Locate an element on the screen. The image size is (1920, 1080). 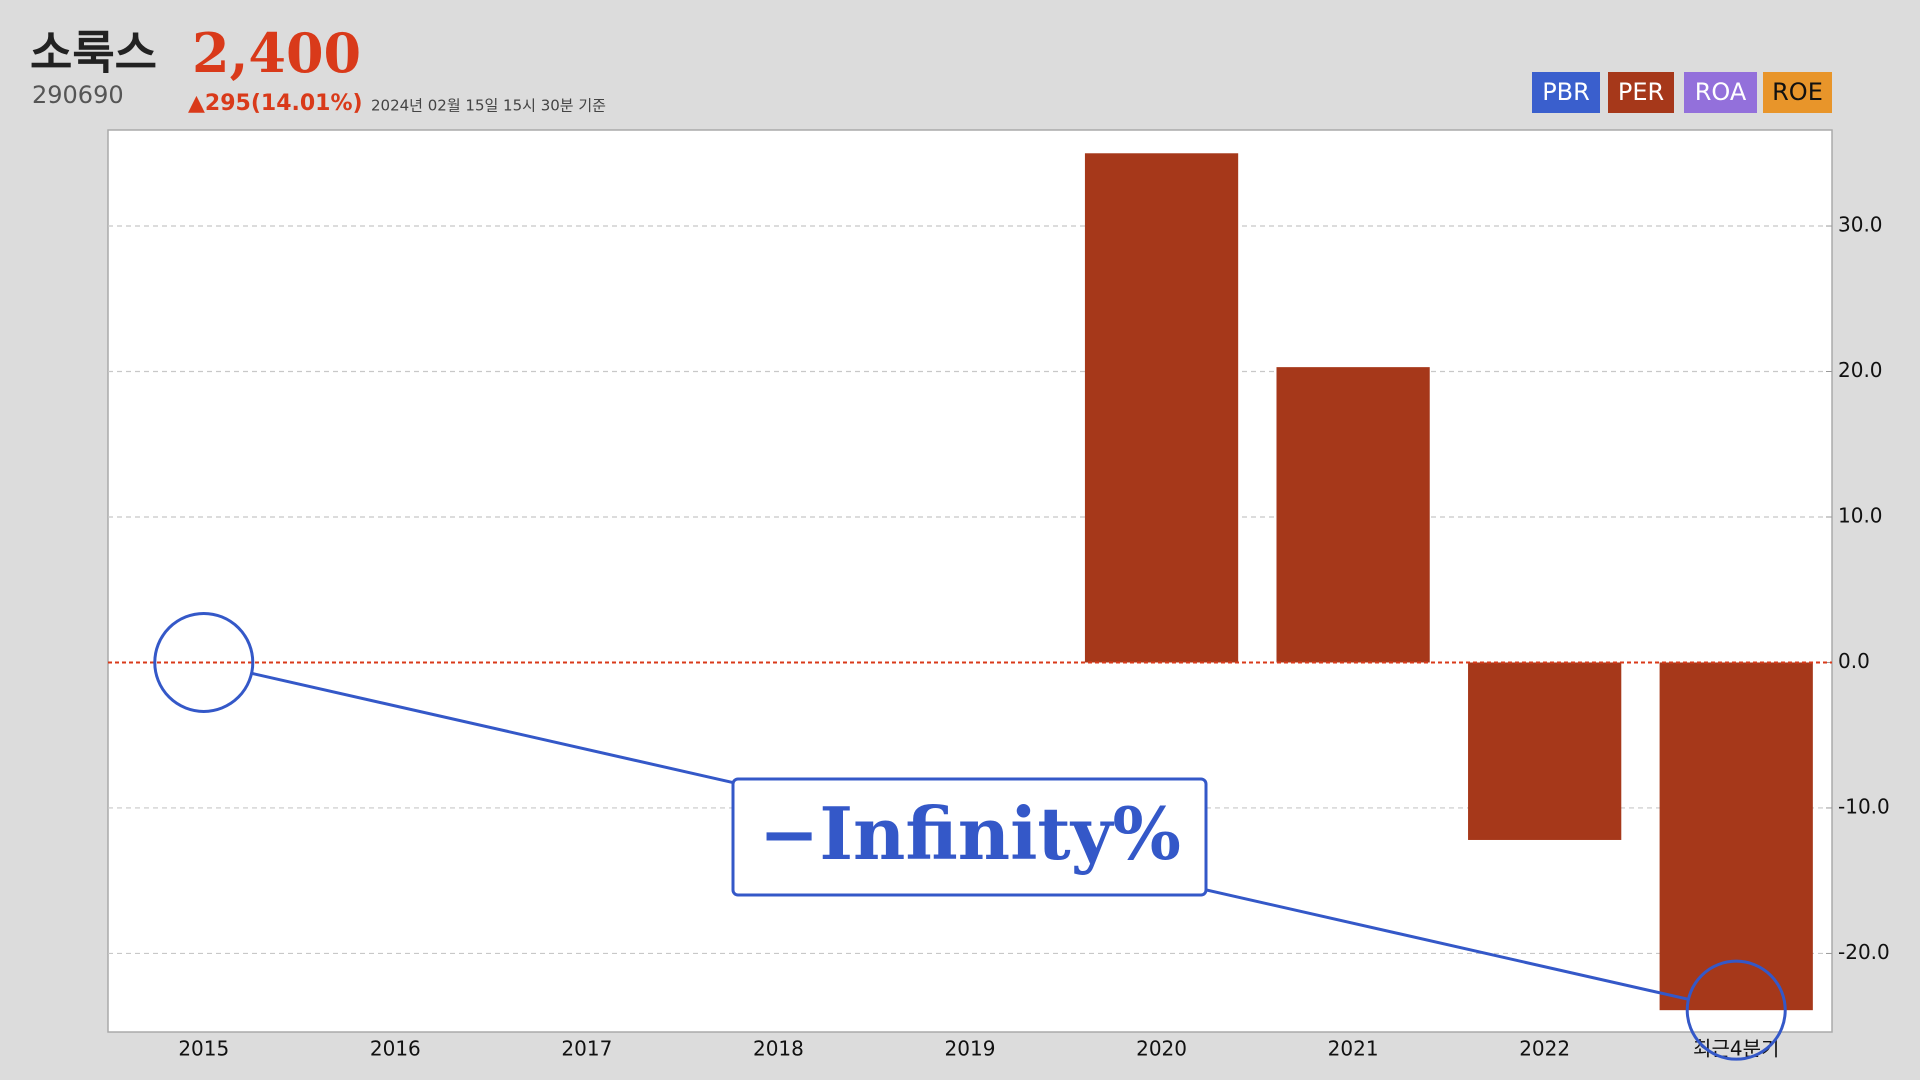
annotation-text: −Infinity% is located at coordinates (970, 833).